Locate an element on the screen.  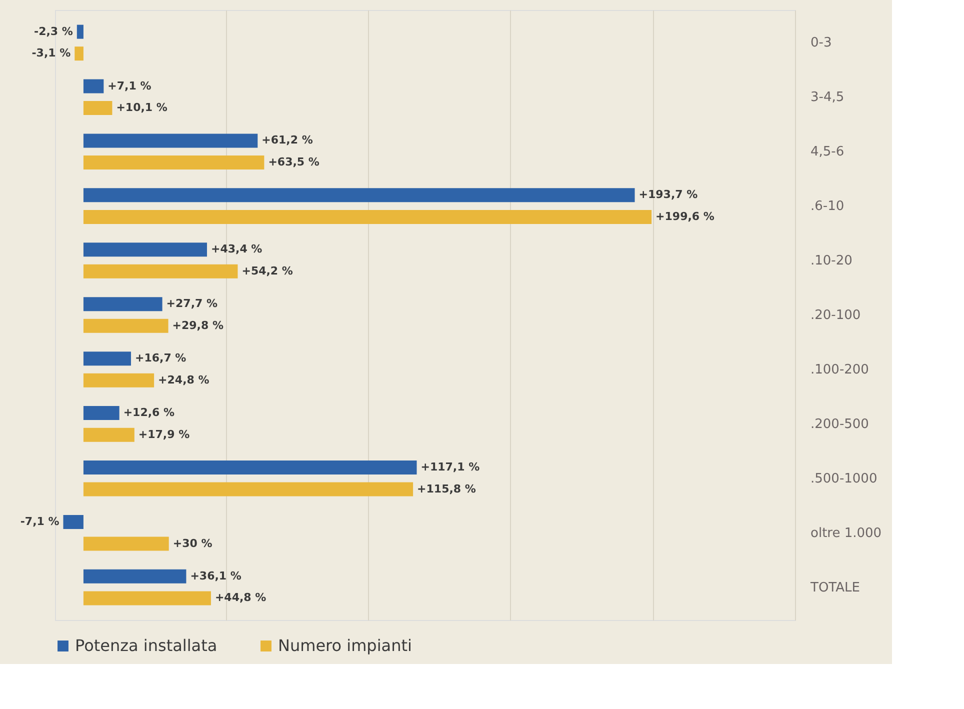
y-tick-label: 3-4,5 is located at coordinates (827, 98).